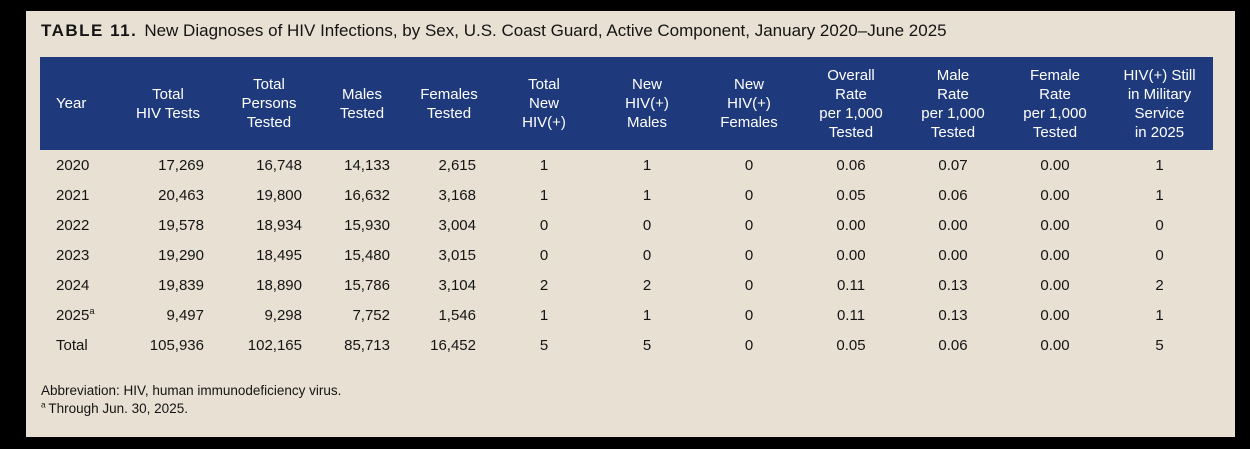  What do you see at coordinates (279, 195) in the screenshot?
I see `table-cell: 19,800` at bounding box center [279, 195].